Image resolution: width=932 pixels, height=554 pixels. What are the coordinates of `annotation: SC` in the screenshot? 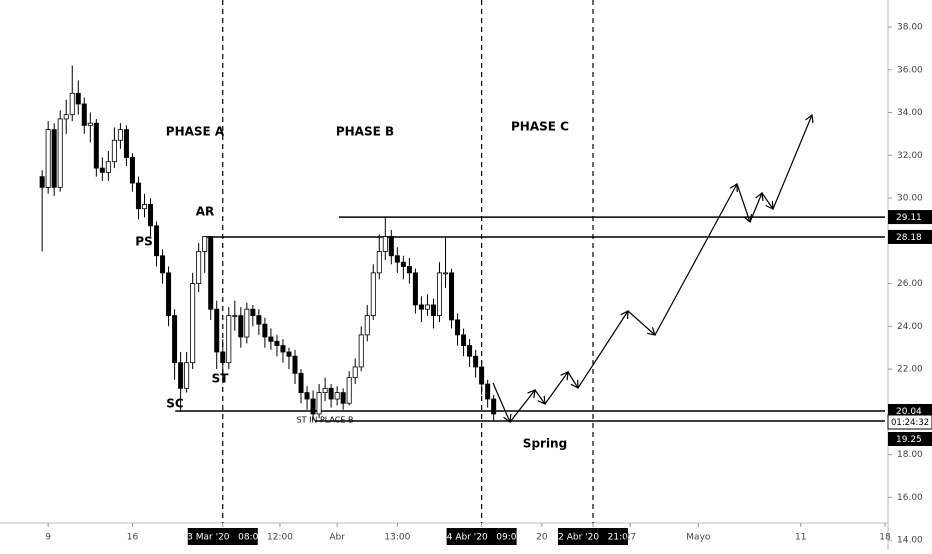 It's located at (175, 404).